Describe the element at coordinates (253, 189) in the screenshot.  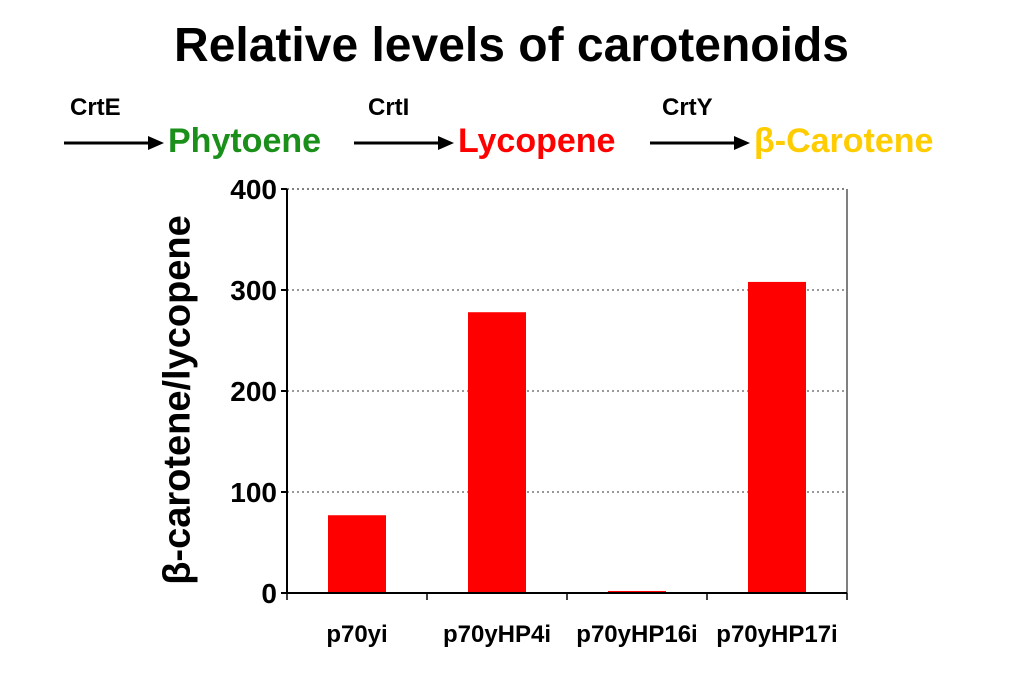
I see `y-tick-label: 400` at that location.